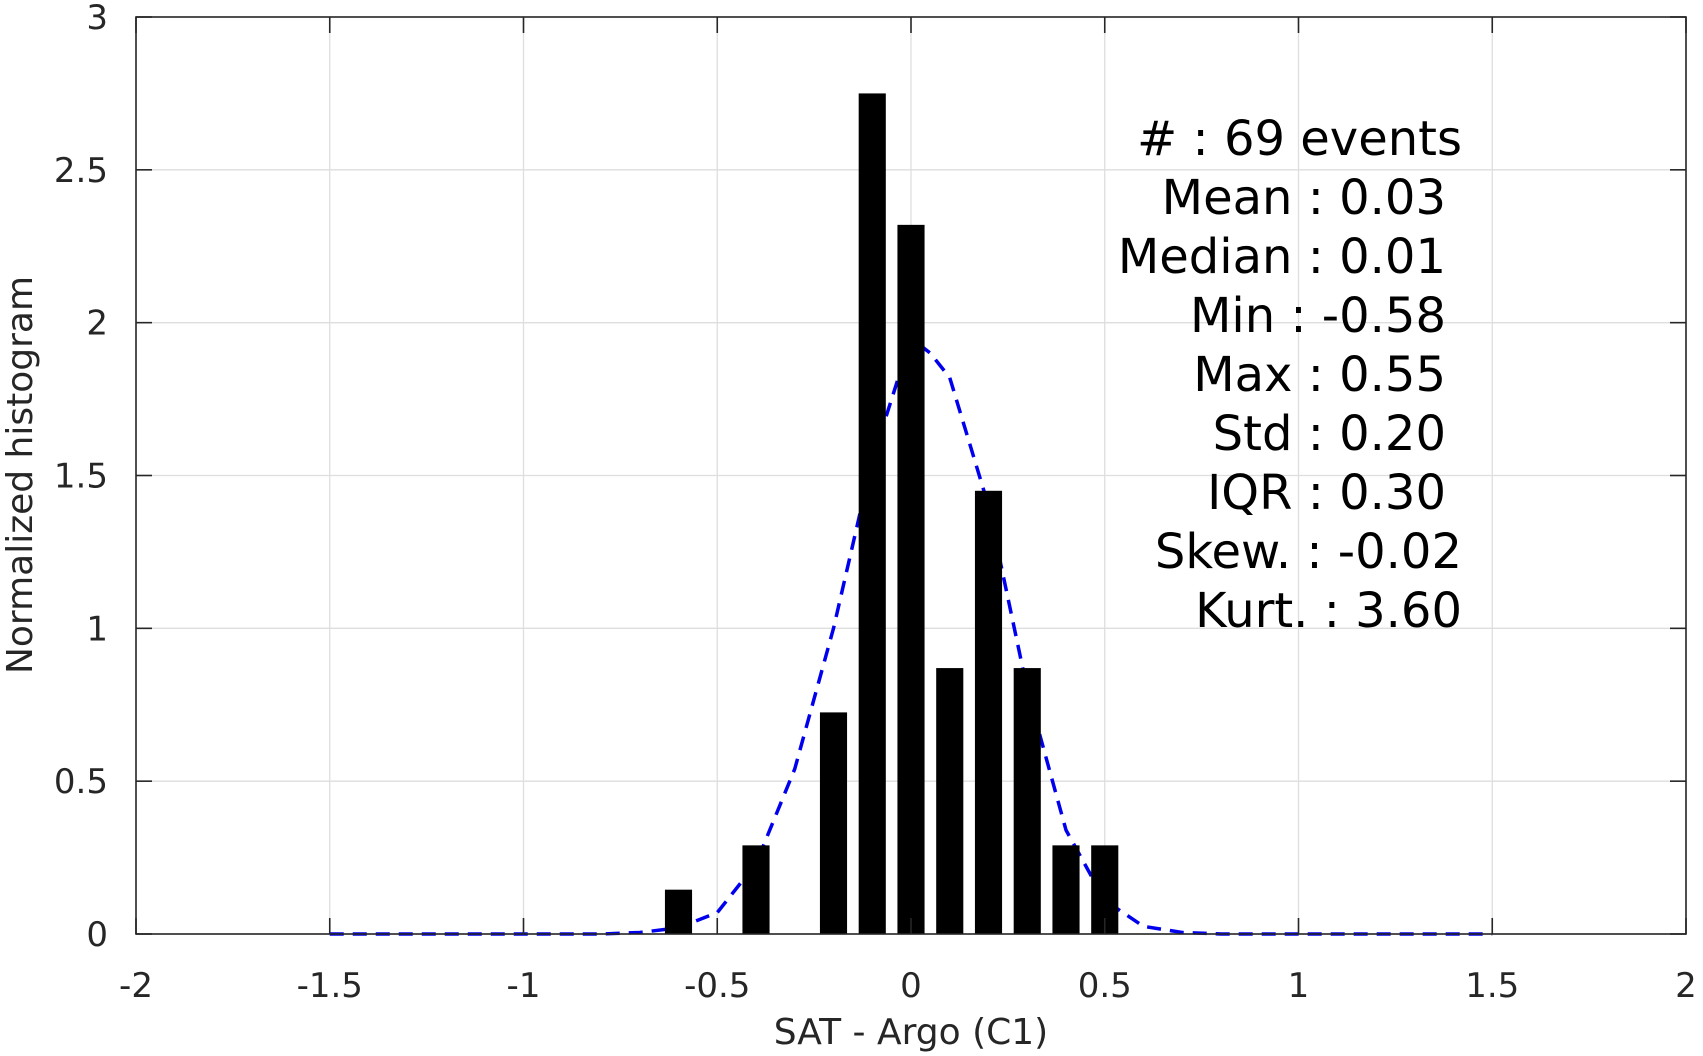  I want to click on y-tick-label: 2.5, so click(81, 171).